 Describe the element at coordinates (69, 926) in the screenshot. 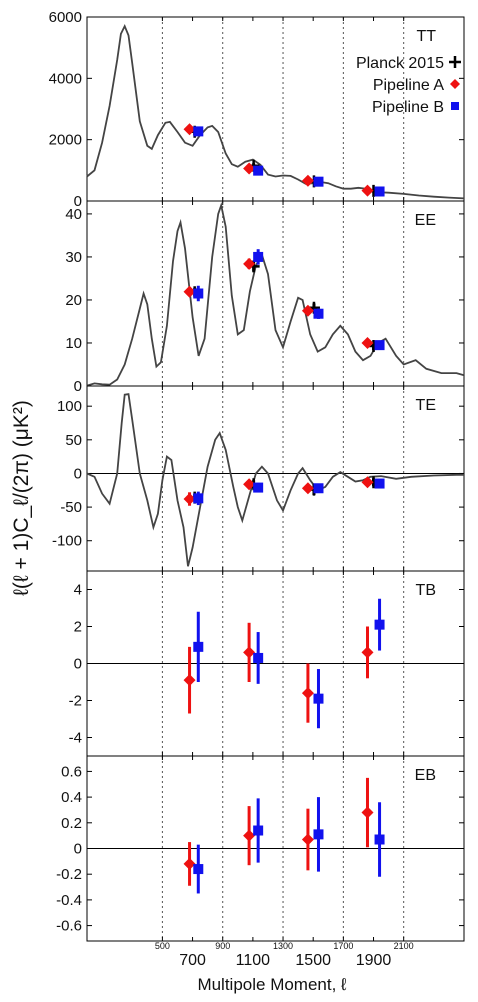

I see `y-tick-label: -0.6` at that location.